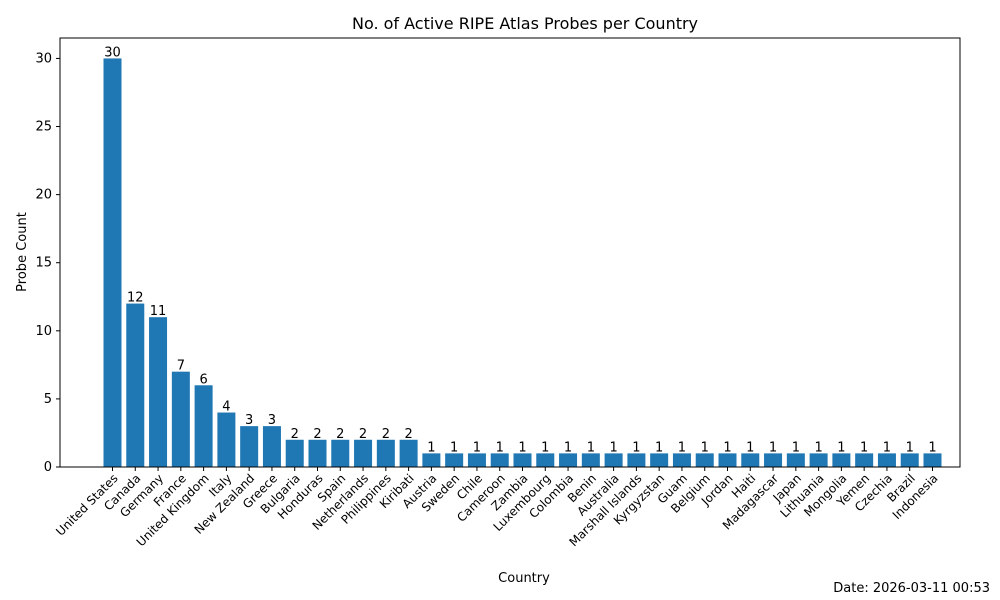 Image resolution: width=1000 pixels, height=600 pixels. I want to click on y-tick-label: 10, so click(43, 331).